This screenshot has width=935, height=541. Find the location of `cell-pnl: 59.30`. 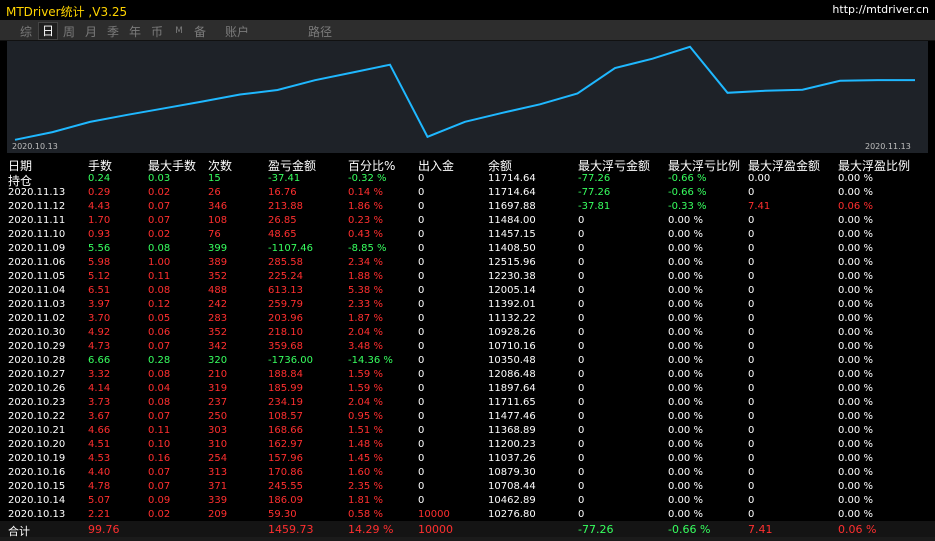

cell-pnl: 59.30 is located at coordinates (282, 514).